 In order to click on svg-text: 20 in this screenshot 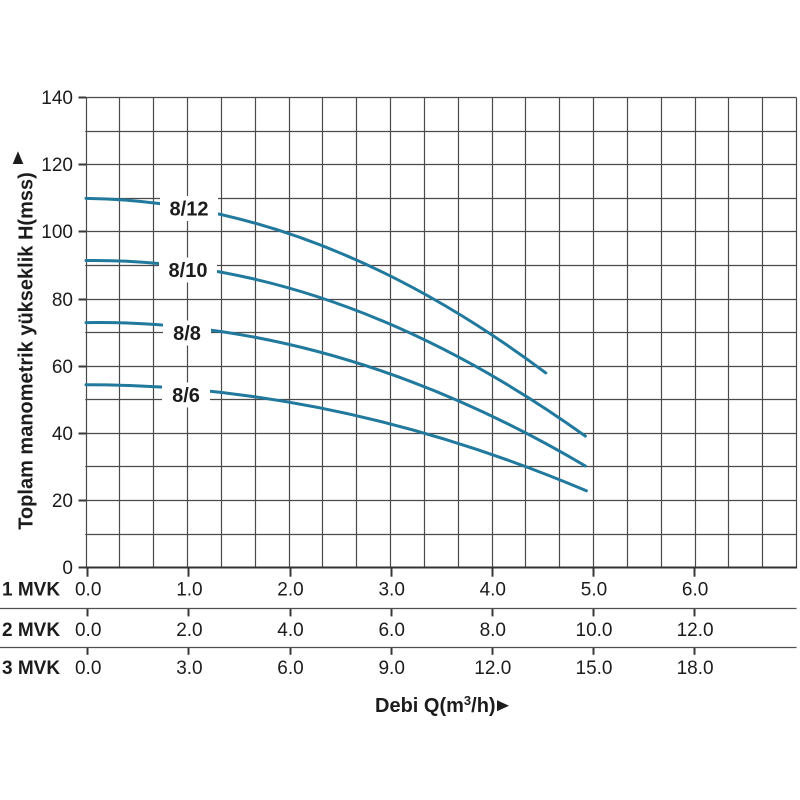, I will do `click(62, 501)`.